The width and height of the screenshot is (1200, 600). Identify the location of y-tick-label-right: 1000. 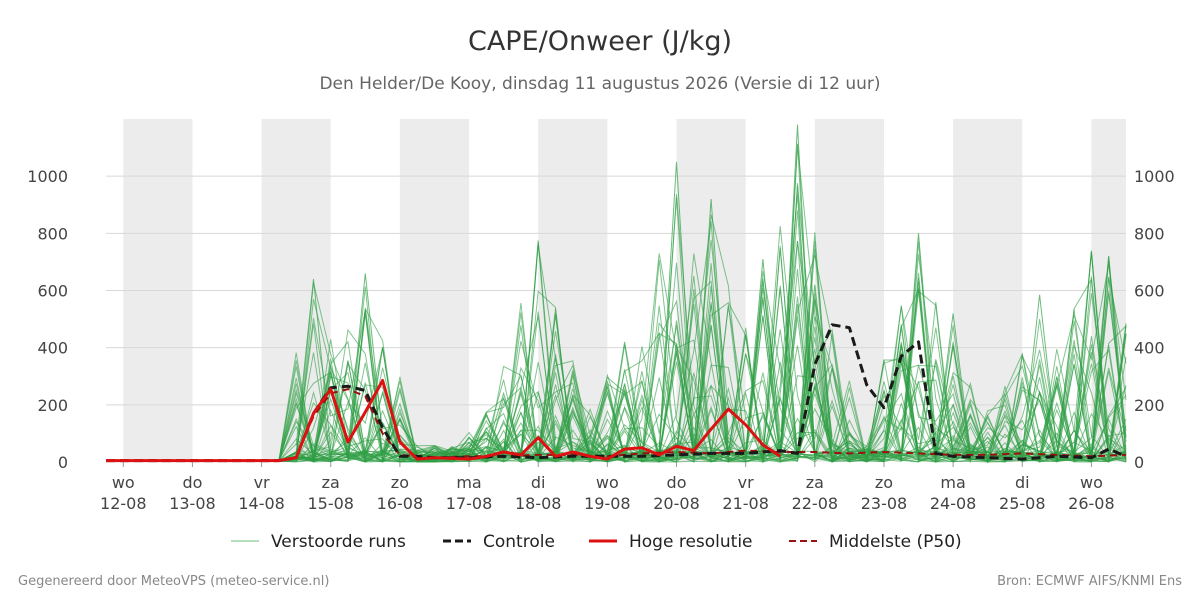
(1154, 176).